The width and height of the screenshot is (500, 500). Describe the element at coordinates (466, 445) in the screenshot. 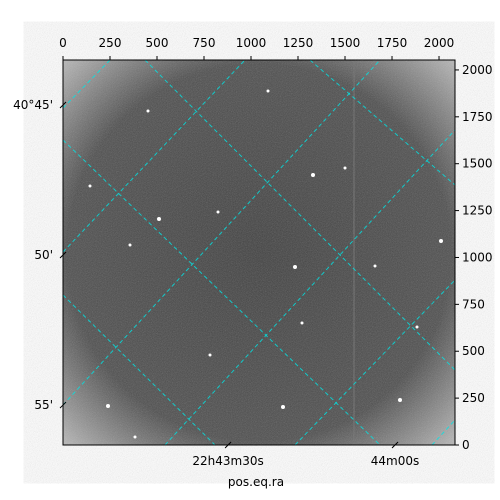

I see `y-tick-label: 0` at that location.